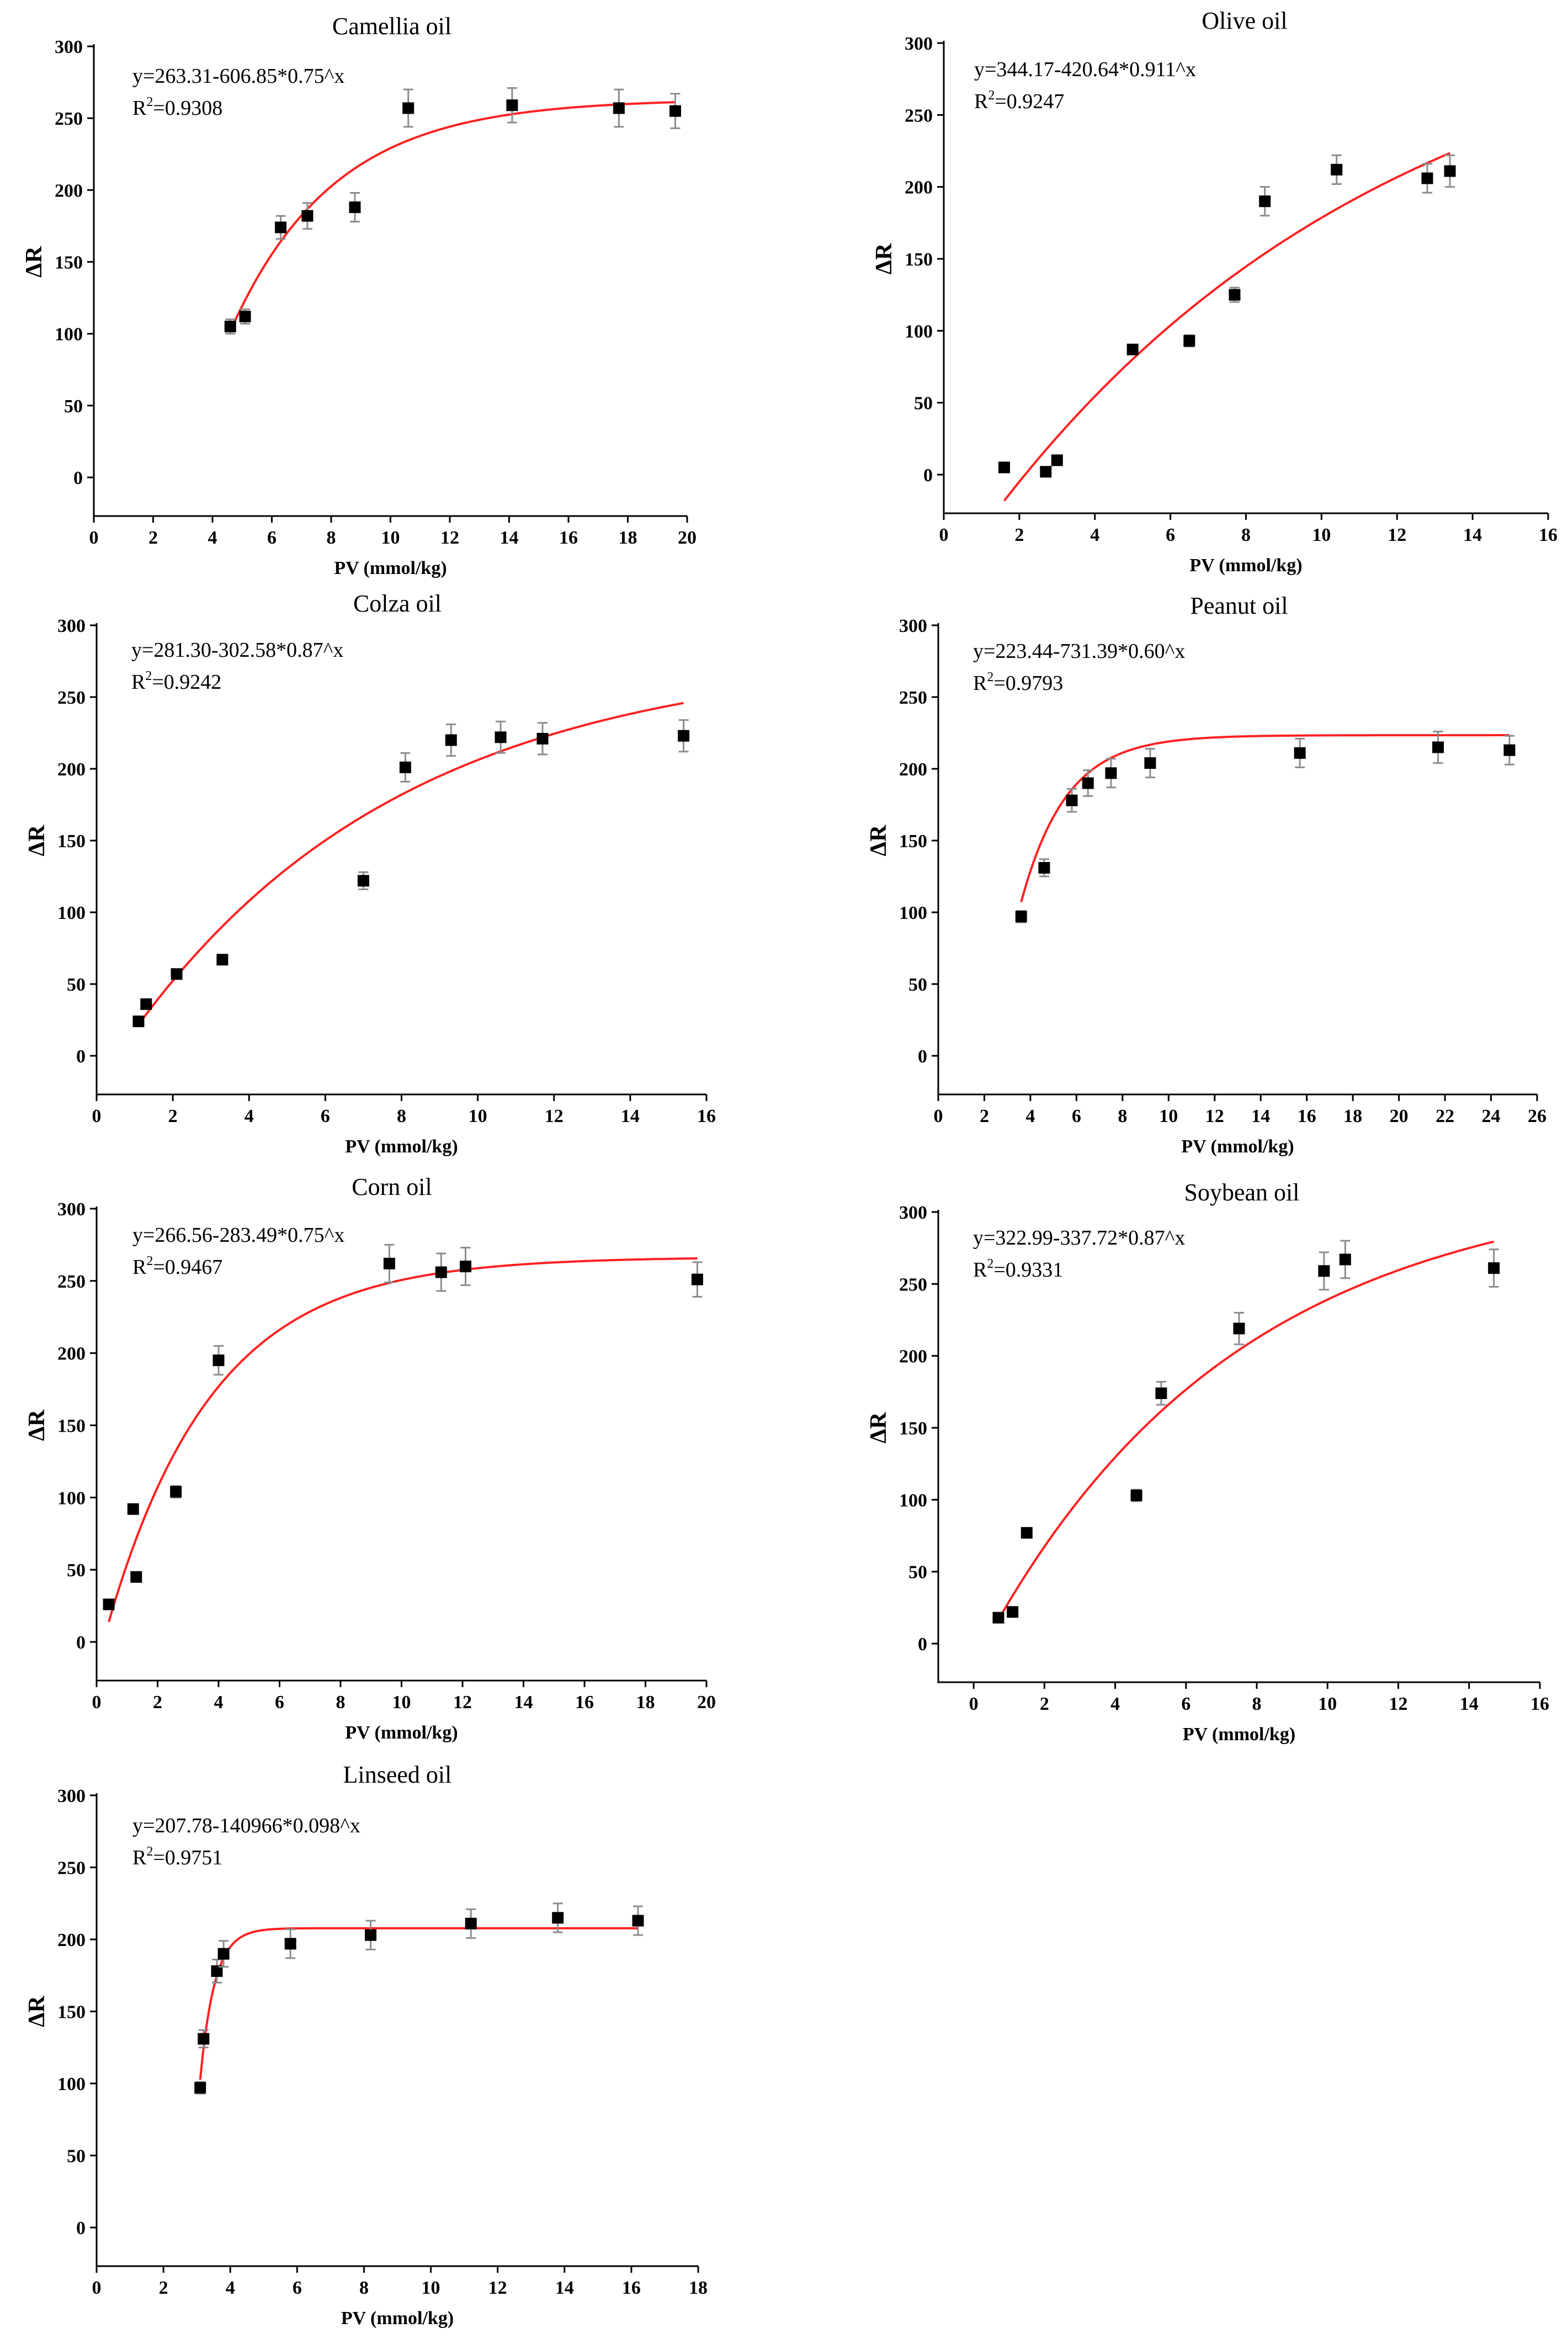 Image resolution: width=1568 pixels, height=2339 pixels. Describe the element at coordinates (1264, 818) in the screenshot. I see `peanut-fit-curve` at that location.